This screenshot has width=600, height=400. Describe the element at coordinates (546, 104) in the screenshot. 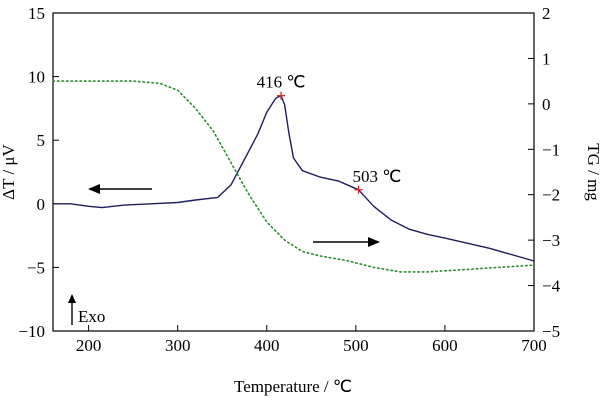

I see `y-right-tick-label: 0` at that location.